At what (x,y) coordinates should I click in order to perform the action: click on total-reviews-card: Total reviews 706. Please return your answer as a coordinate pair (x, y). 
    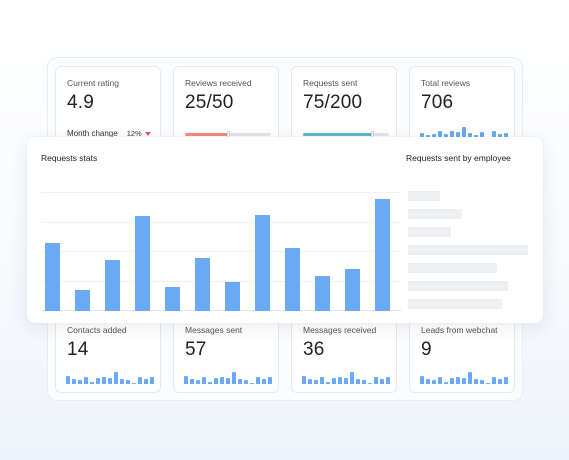
    Looking at the image, I should click on (462, 106).